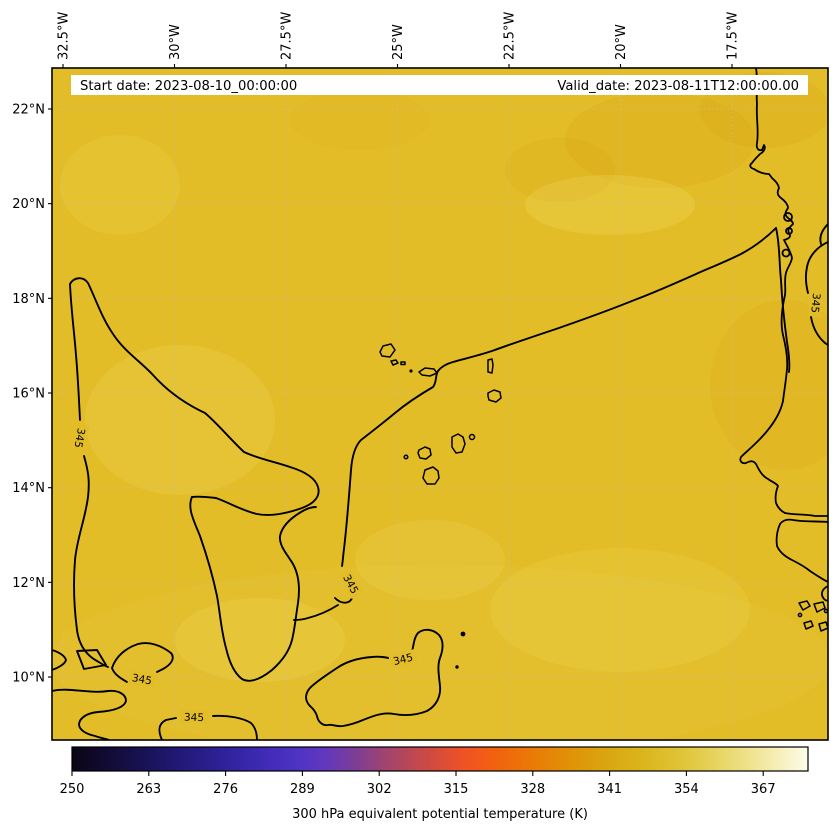 The width and height of the screenshot is (837, 836). What do you see at coordinates (387, 350) in the screenshot?
I see `island-santo-antao` at bounding box center [387, 350].